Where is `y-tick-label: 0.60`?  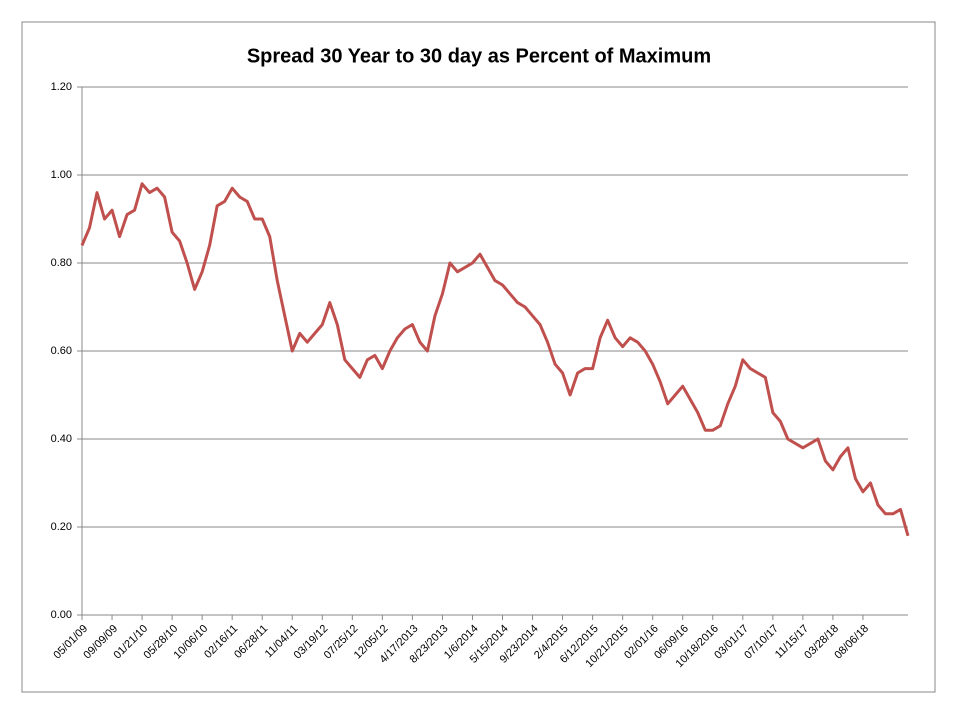 y-tick-label: 0.60 is located at coordinates (61, 351).